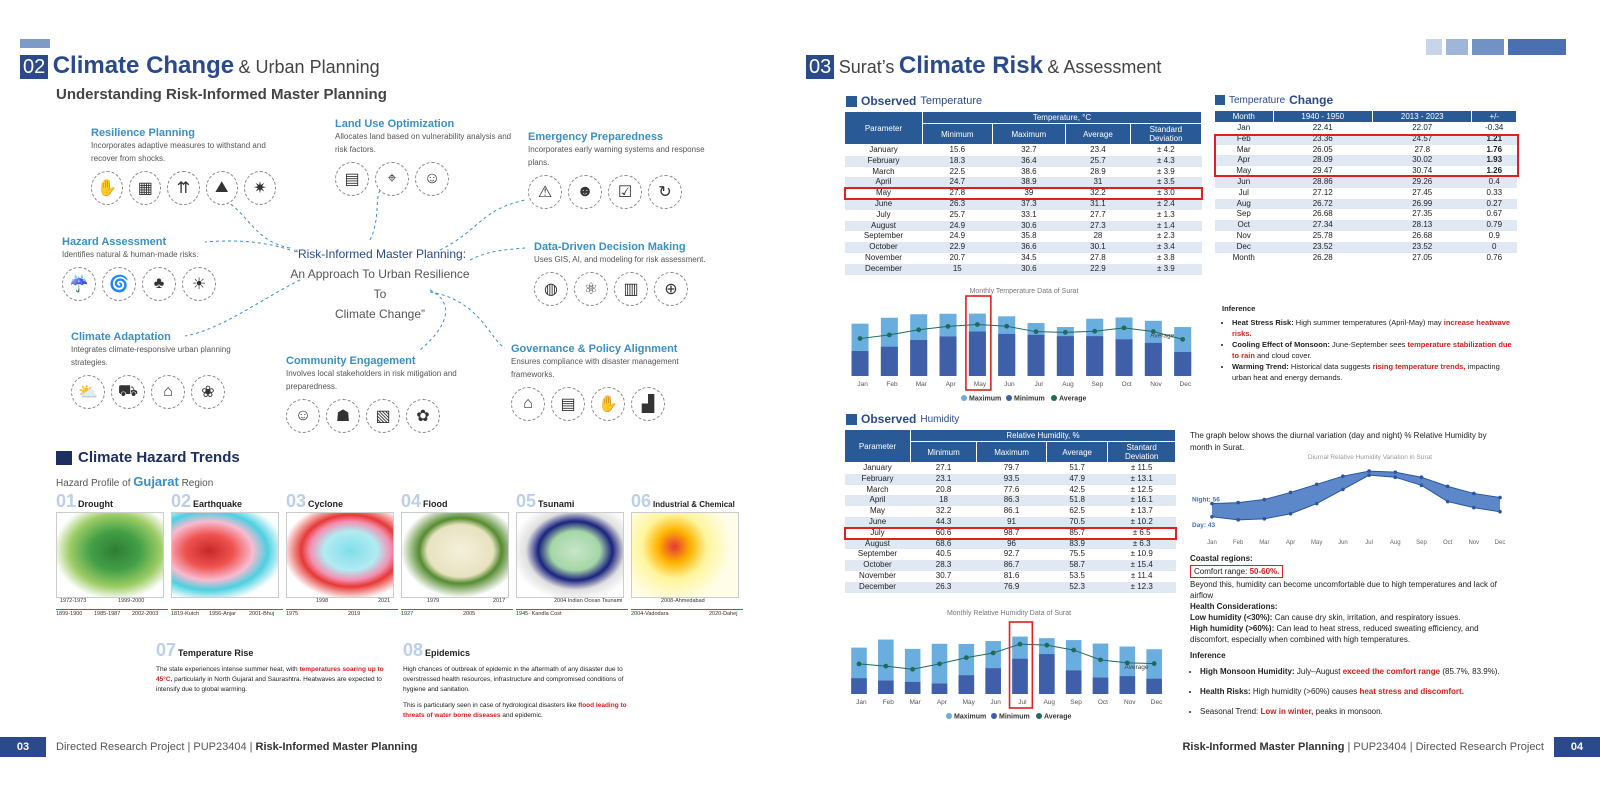  I want to click on x-tick-label: Jul, so click(1022, 702).